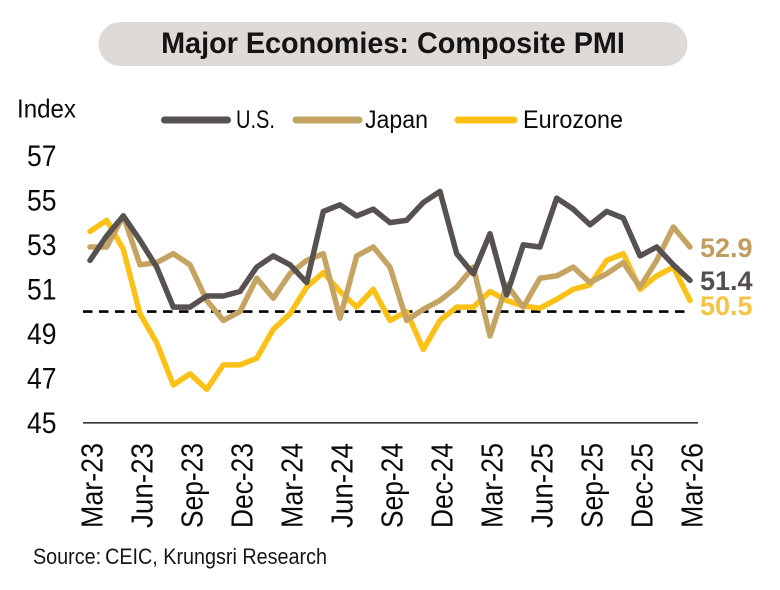 The width and height of the screenshot is (780, 590). What do you see at coordinates (543, 485) in the screenshot?
I see `svg-text: Jun-25` at bounding box center [543, 485].